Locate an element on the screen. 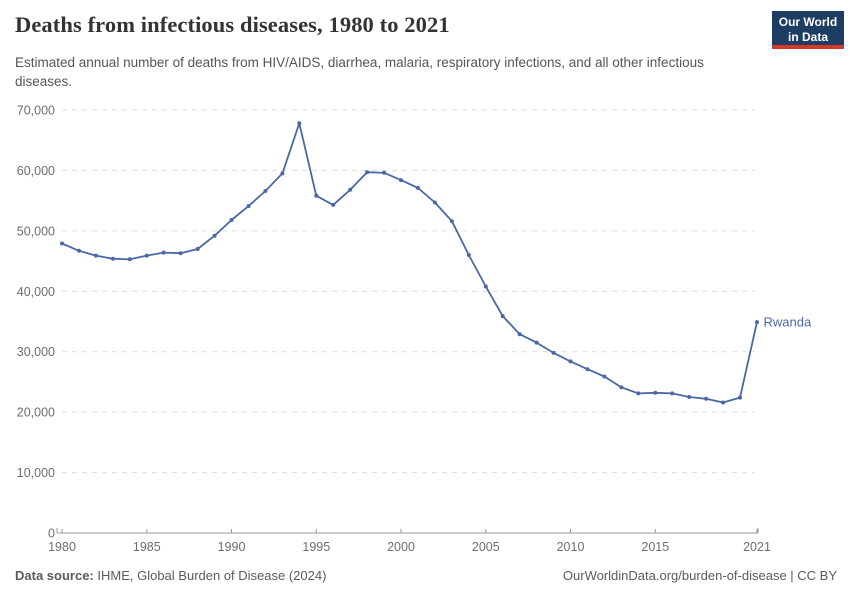 The height and width of the screenshot is (600, 850). owid-logo: Our World in Data is located at coordinates (808, 30).